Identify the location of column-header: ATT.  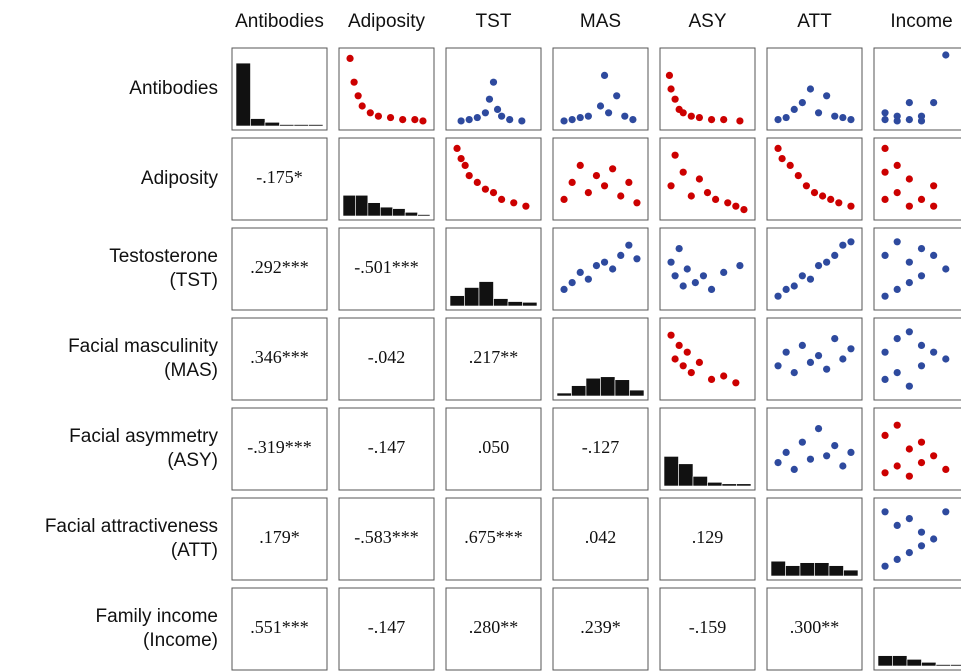
(814, 21).